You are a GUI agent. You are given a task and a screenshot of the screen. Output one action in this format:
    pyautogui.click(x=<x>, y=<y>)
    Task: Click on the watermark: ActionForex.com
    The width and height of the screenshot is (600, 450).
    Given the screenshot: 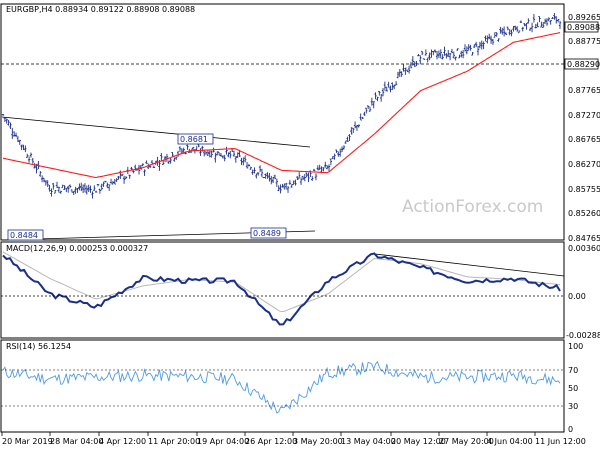 What is the action you would take?
    pyautogui.click(x=472, y=207)
    